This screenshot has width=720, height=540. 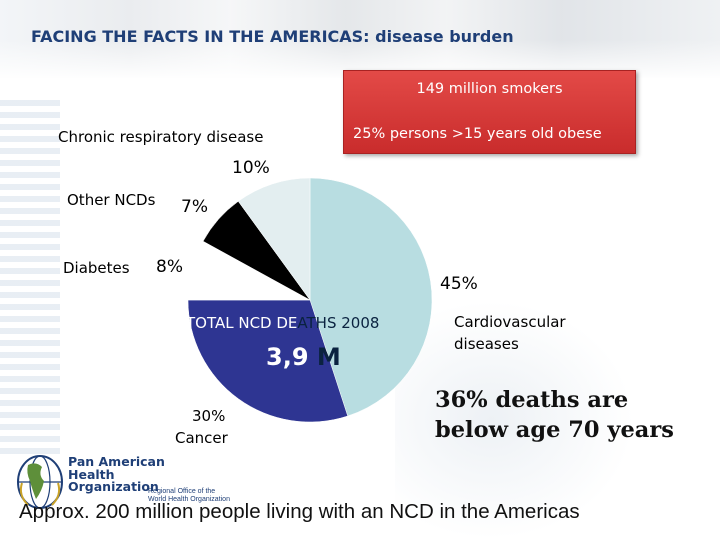 What do you see at coordinates (554, 430) in the screenshot?
I see `under-70-note-line-2: below age 70 years` at bounding box center [554, 430].